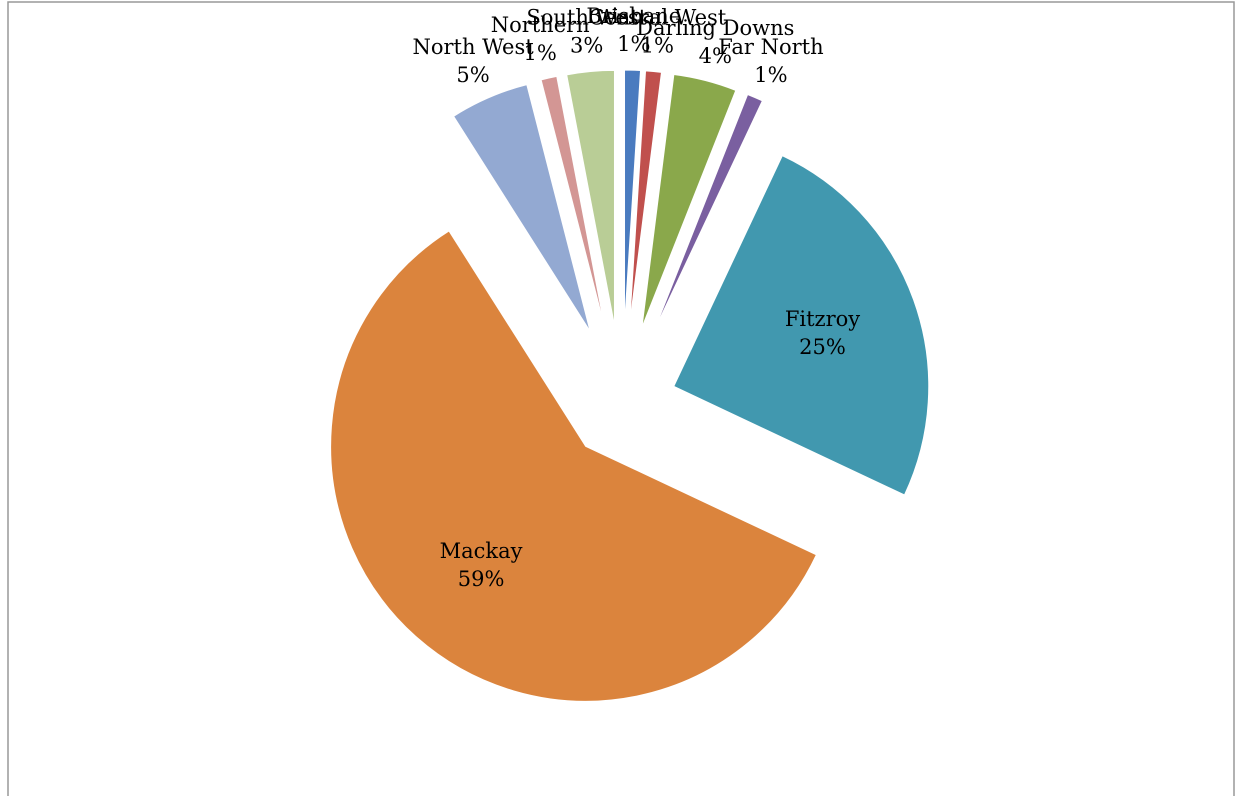  I want to click on data-label: Brisbane 1%, so click(633, 30).